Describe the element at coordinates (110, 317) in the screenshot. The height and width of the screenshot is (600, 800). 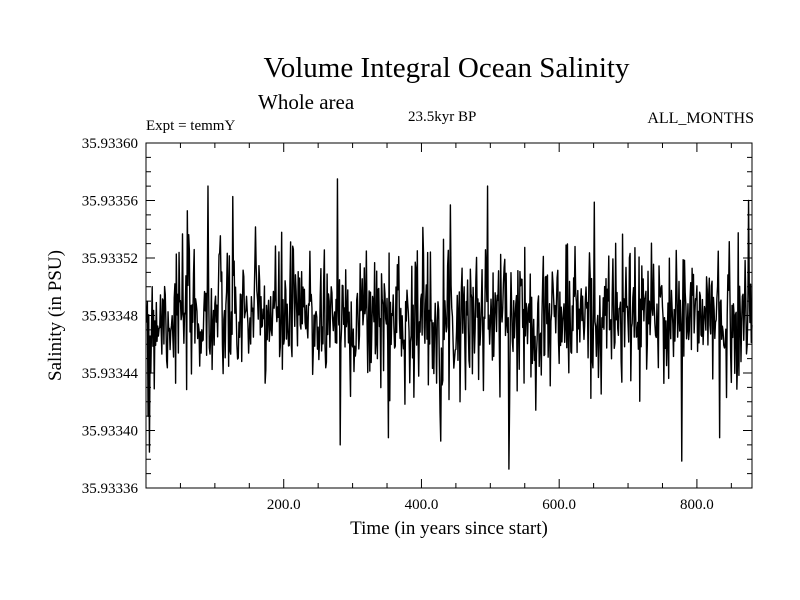
I see `y-tick-label: 35.93348` at that location.